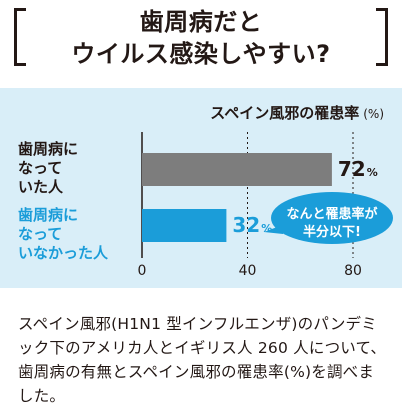 The height and width of the screenshot is (408, 402). What do you see at coordinates (382, 37) in the screenshot?
I see `right-bracket` at bounding box center [382, 37].